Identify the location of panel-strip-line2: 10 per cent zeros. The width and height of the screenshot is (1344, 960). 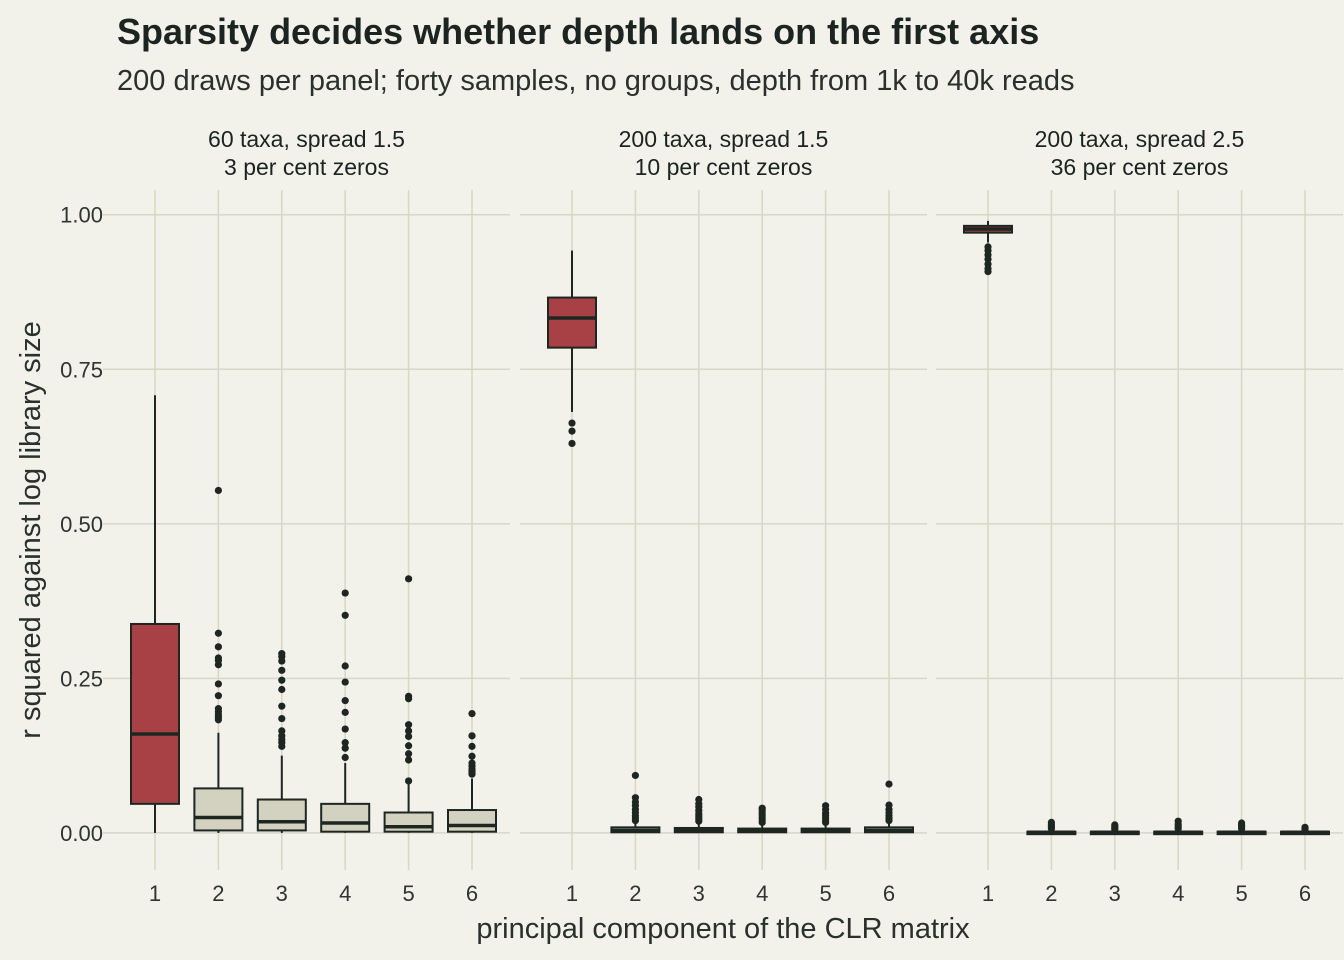
(724, 167).